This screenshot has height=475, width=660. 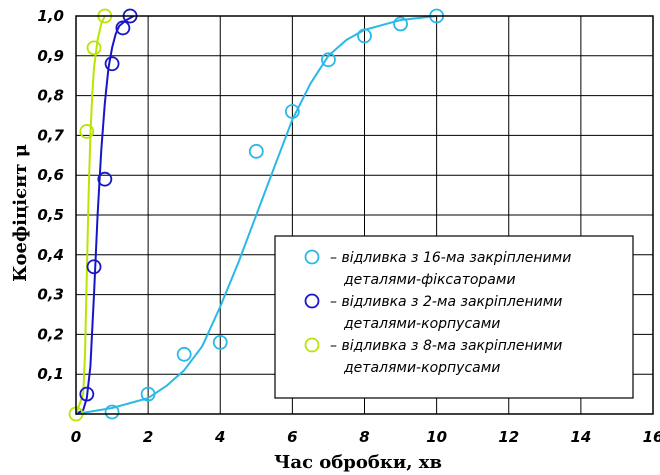 What do you see at coordinates (50, 374) in the screenshot?
I see `y-tick-label: 0,1` at bounding box center [50, 374].